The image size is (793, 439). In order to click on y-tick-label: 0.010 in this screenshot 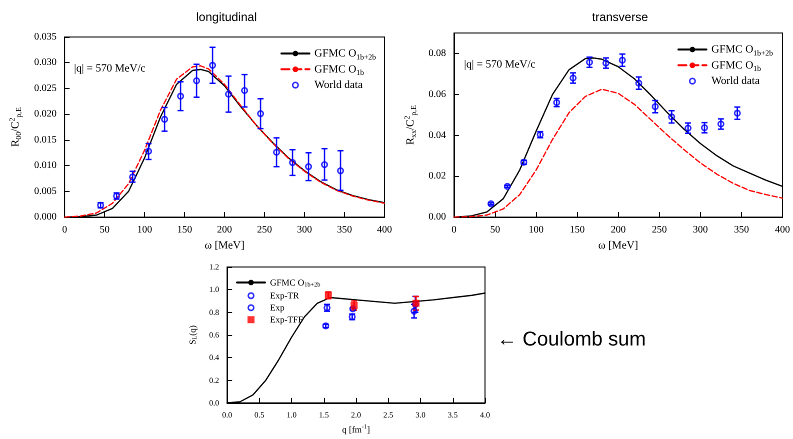, I will do `click(45, 166)`.